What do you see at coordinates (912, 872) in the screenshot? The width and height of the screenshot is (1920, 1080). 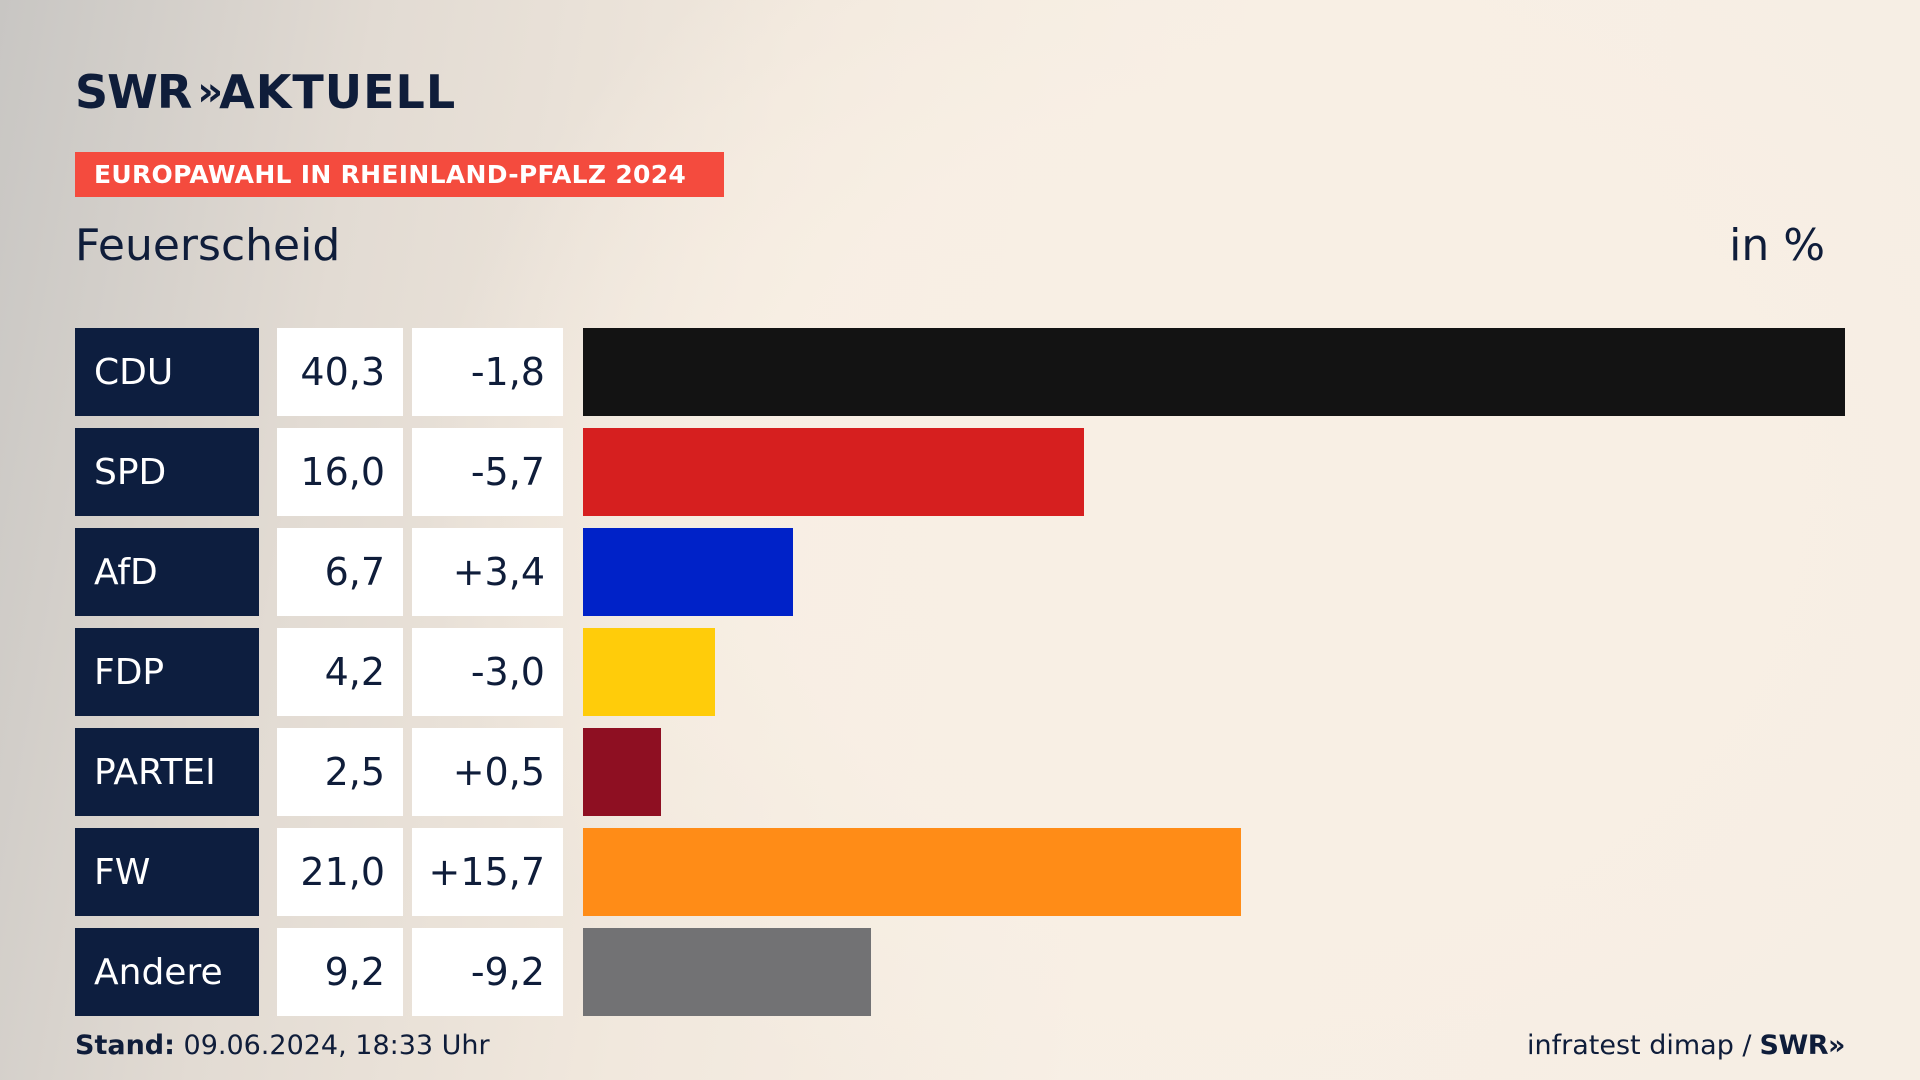 I see `bar-fw` at bounding box center [912, 872].